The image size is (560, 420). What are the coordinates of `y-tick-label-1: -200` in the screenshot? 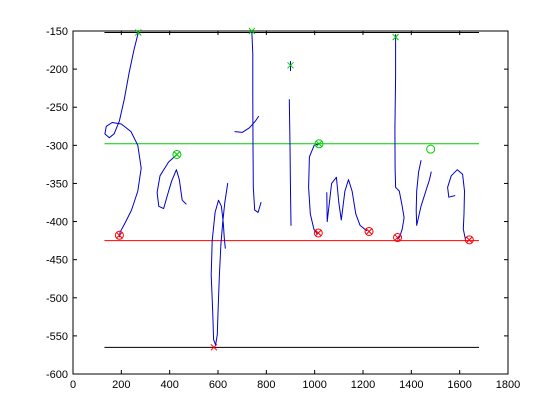 It's located at (57, 70).